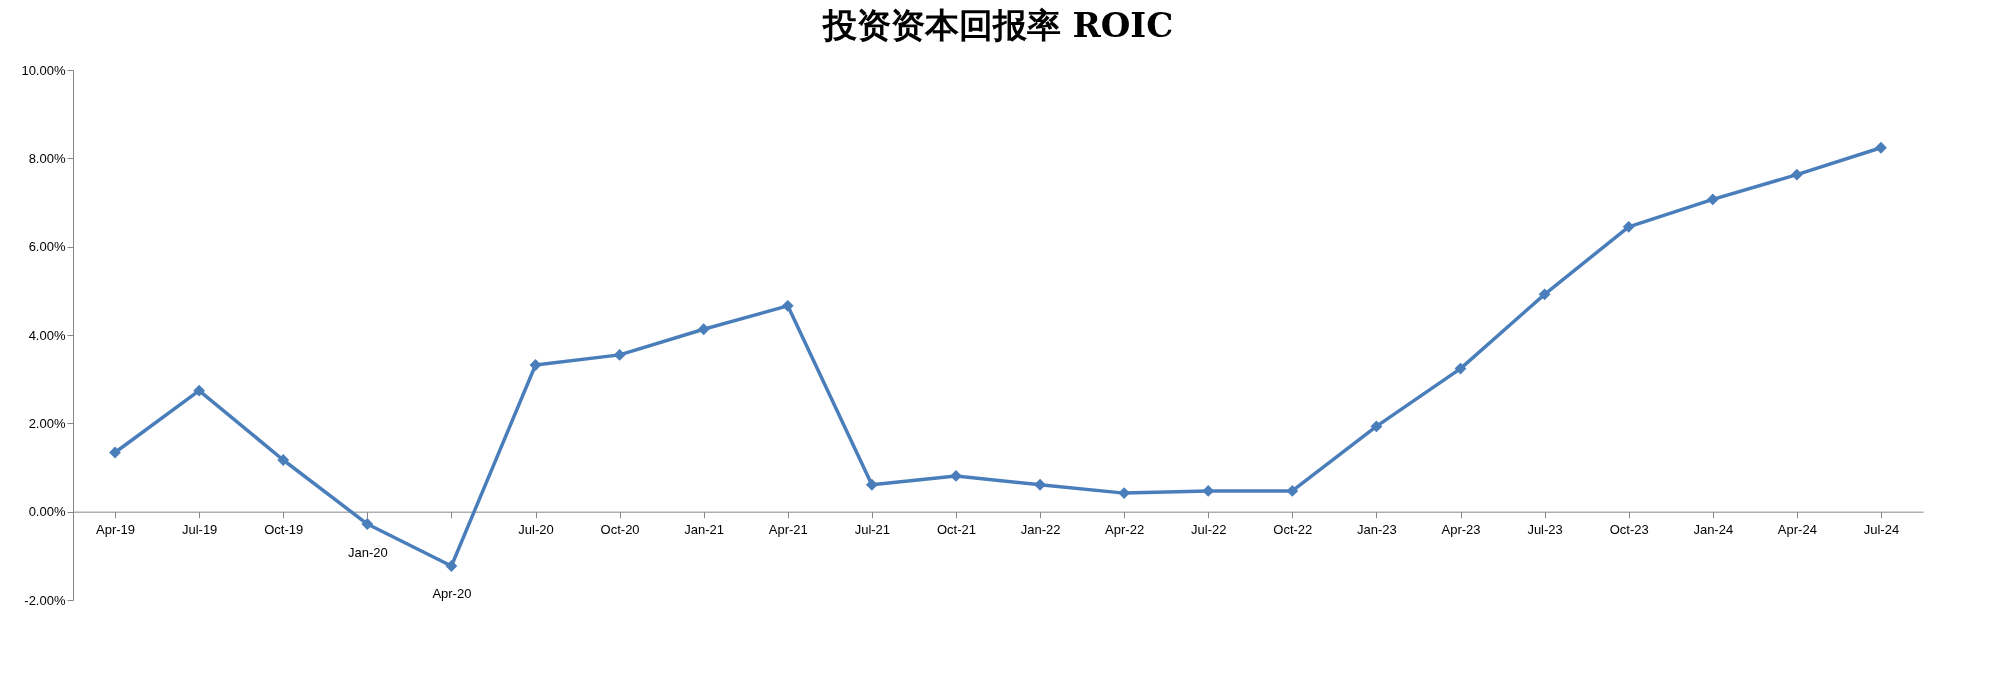  Describe the element at coordinates (872, 530) in the screenshot. I see `x-tick-label: Jul-21` at that location.